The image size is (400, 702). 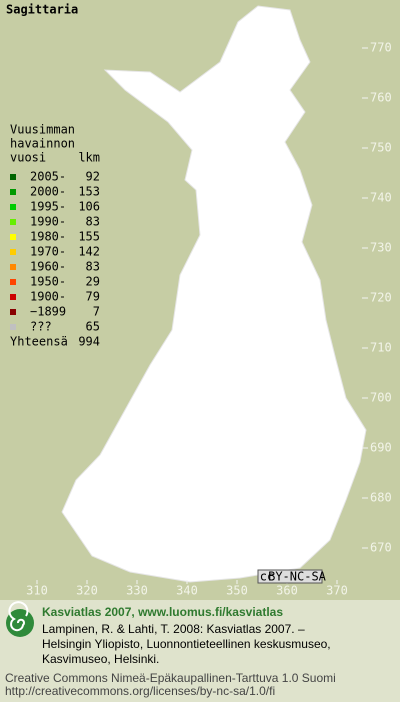 What do you see at coordinates (42, 10) in the screenshot?
I see `map-title: Sagittaria` at bounding box center [42, 10].